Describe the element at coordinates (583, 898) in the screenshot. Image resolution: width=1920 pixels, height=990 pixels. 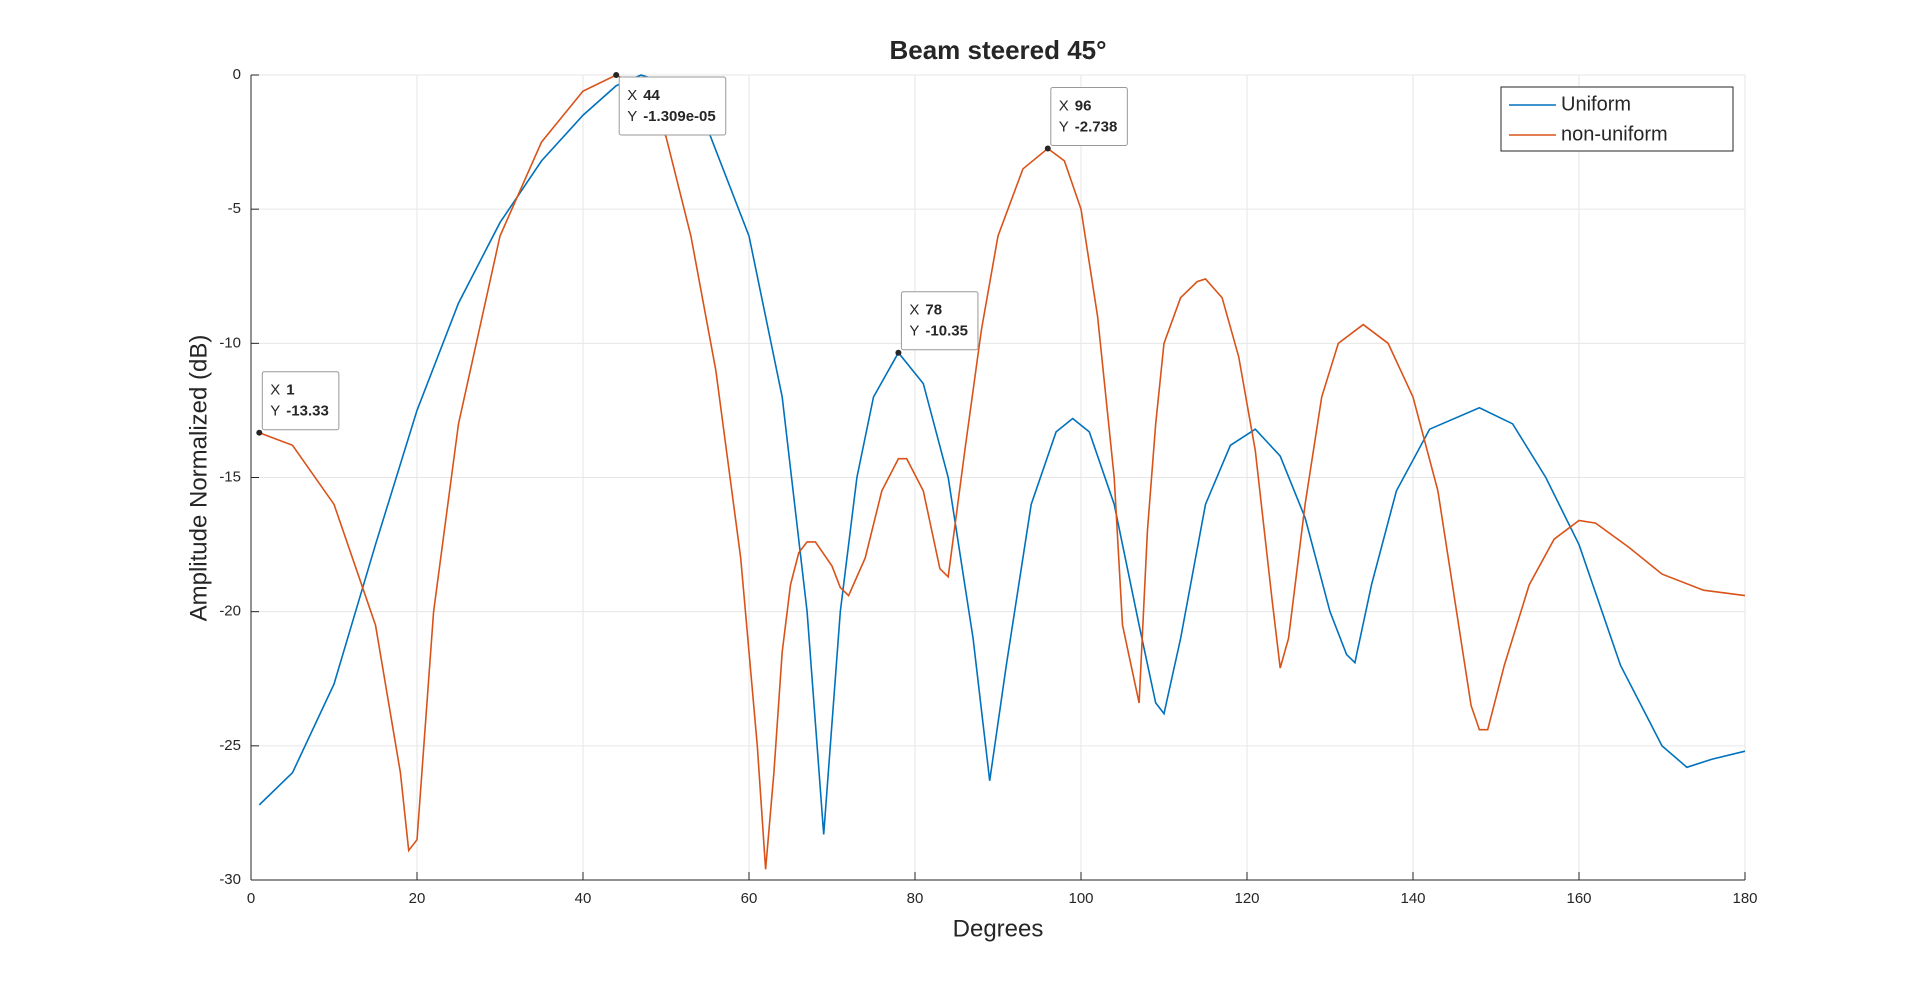
I see `x-tick-label: 40` at that location.